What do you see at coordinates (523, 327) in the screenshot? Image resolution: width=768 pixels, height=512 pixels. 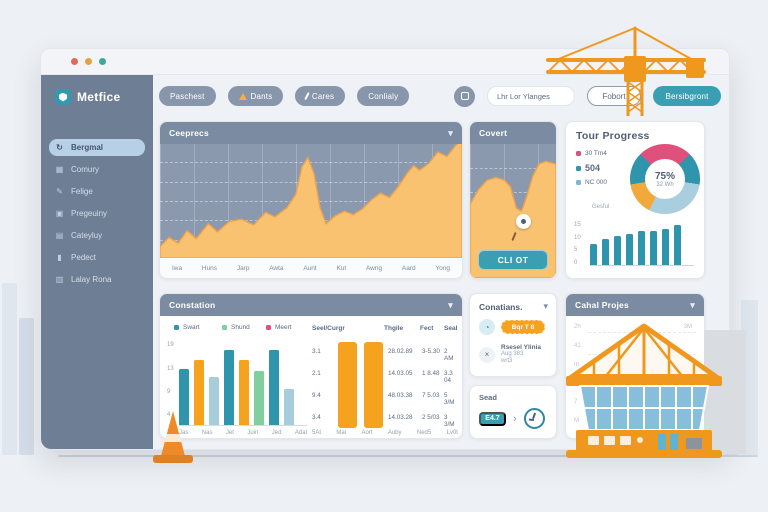 I see `conatians-action-button: Bqr T 8` at bounding box center [523, 327].